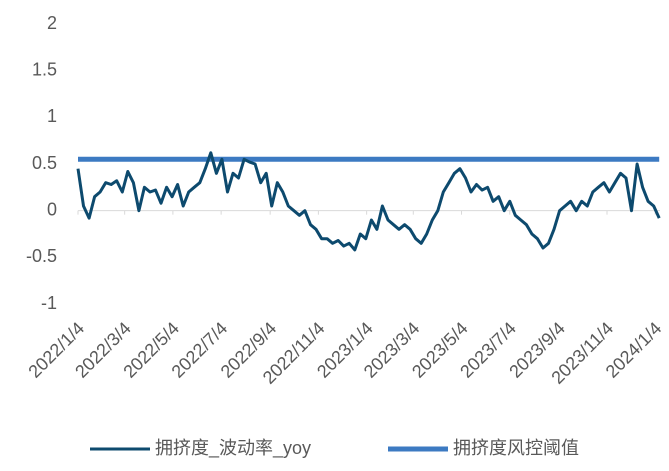 This screenshot has height=471, width=669. I want to click on y-tick-label: -0.5, so click(41, 256).